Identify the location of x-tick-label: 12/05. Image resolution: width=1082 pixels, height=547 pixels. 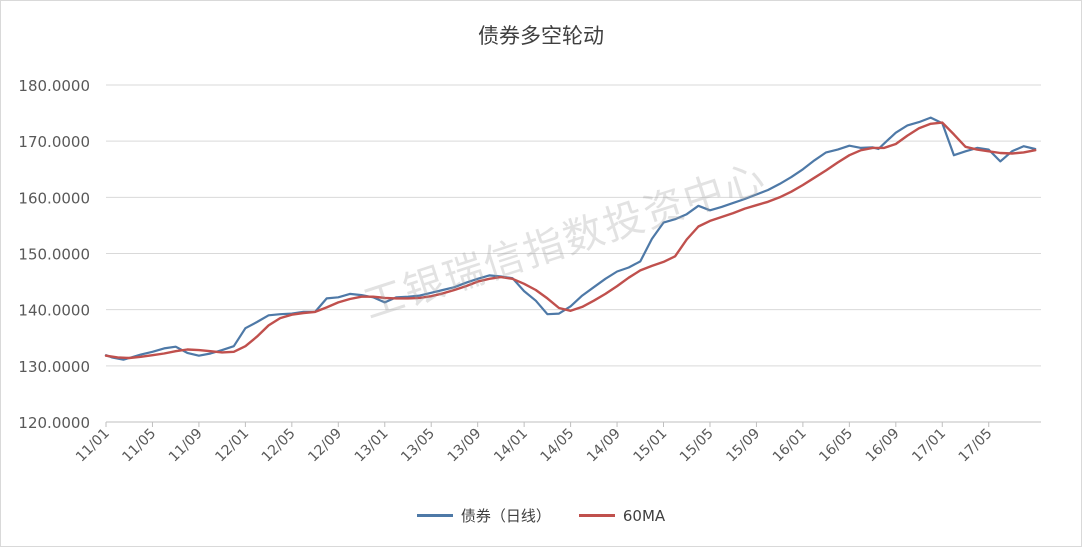
(279, 446).